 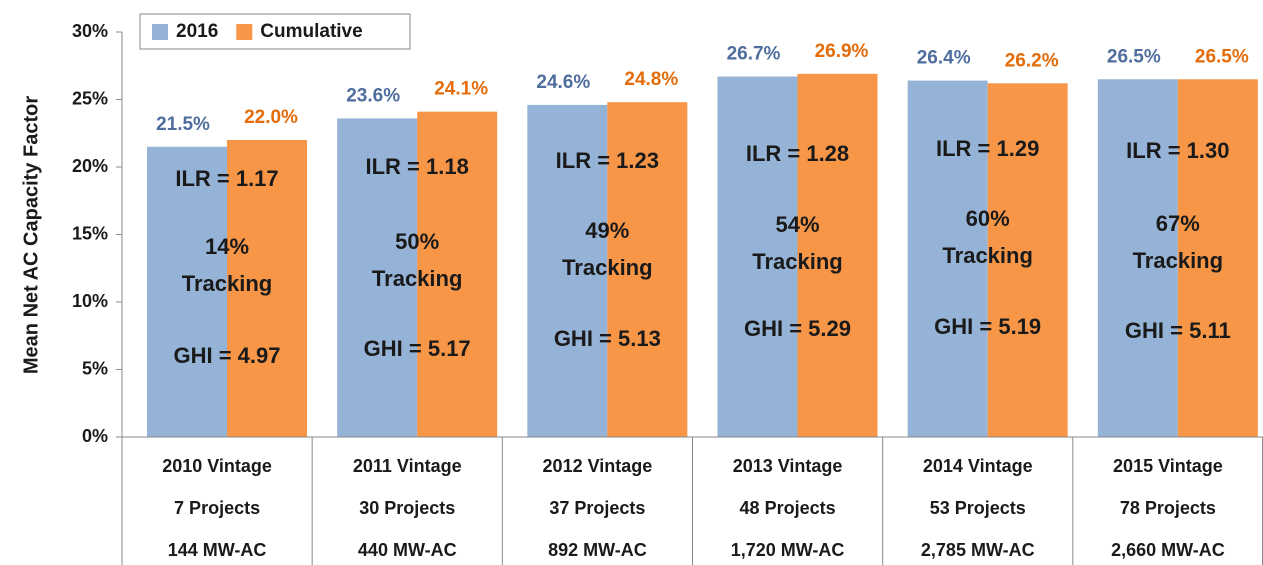 What do you see at coordinates (183, 124) in the screenshot?
I see `value-label: 21.5%` at bounding box center [183, 124].